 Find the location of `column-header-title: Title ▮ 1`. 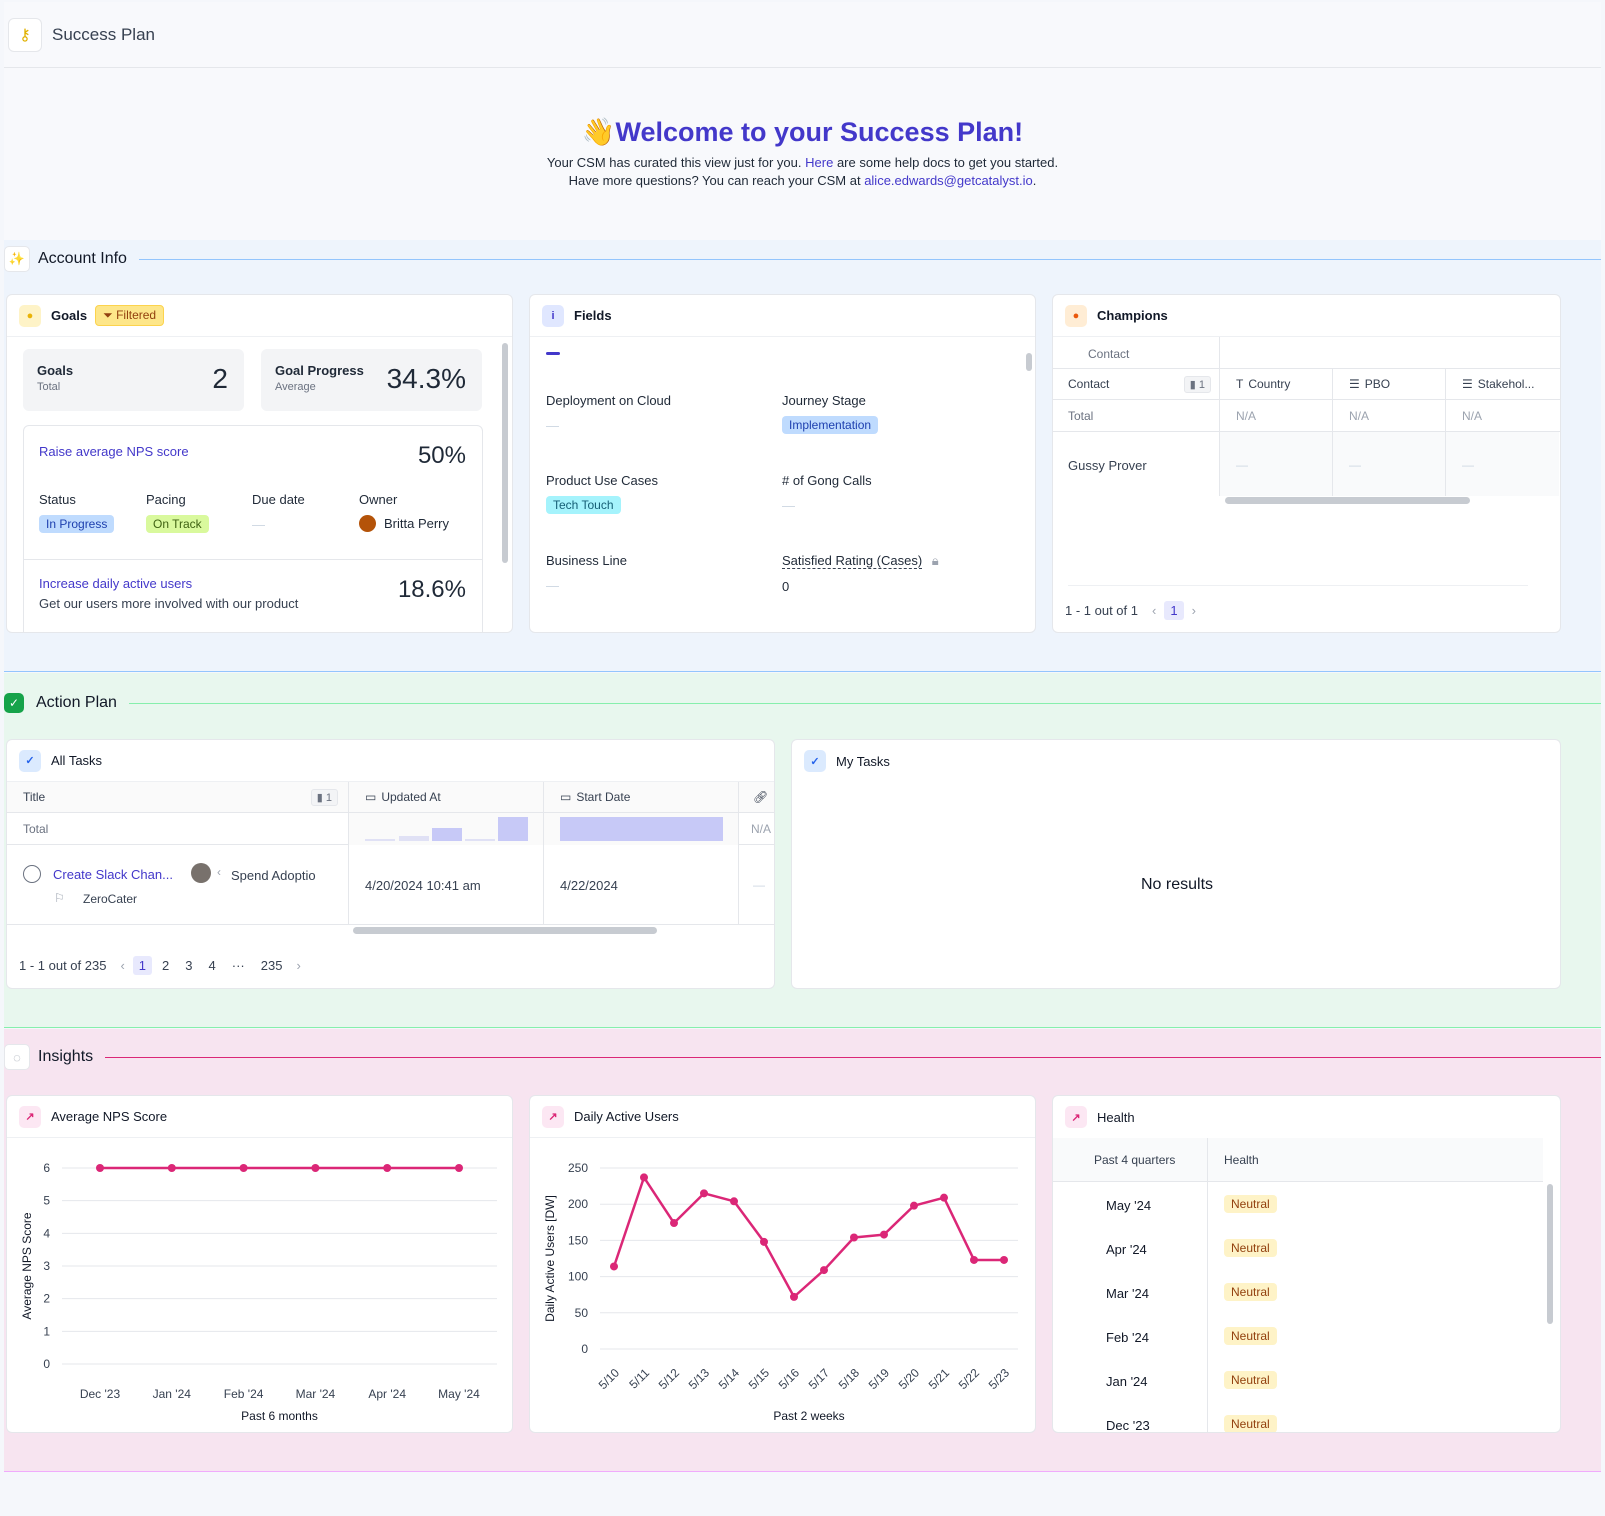

column-header-title: Title ▮ 1 is located at coordinates (178, 797).